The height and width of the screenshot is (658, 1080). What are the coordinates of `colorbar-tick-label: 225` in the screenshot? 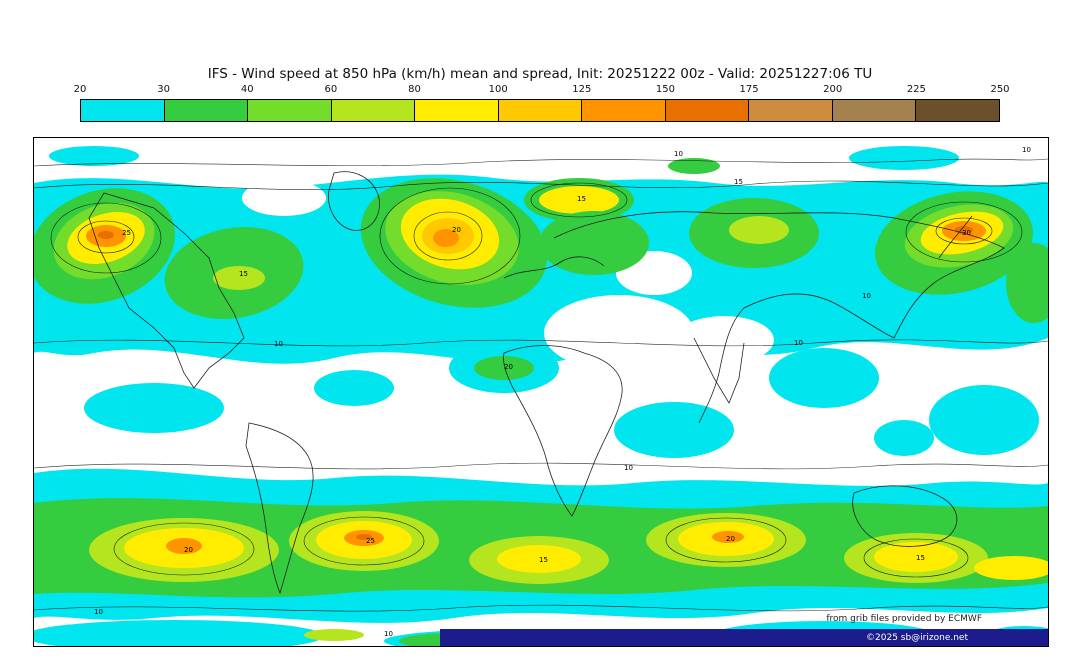 It's located at (916, 89).